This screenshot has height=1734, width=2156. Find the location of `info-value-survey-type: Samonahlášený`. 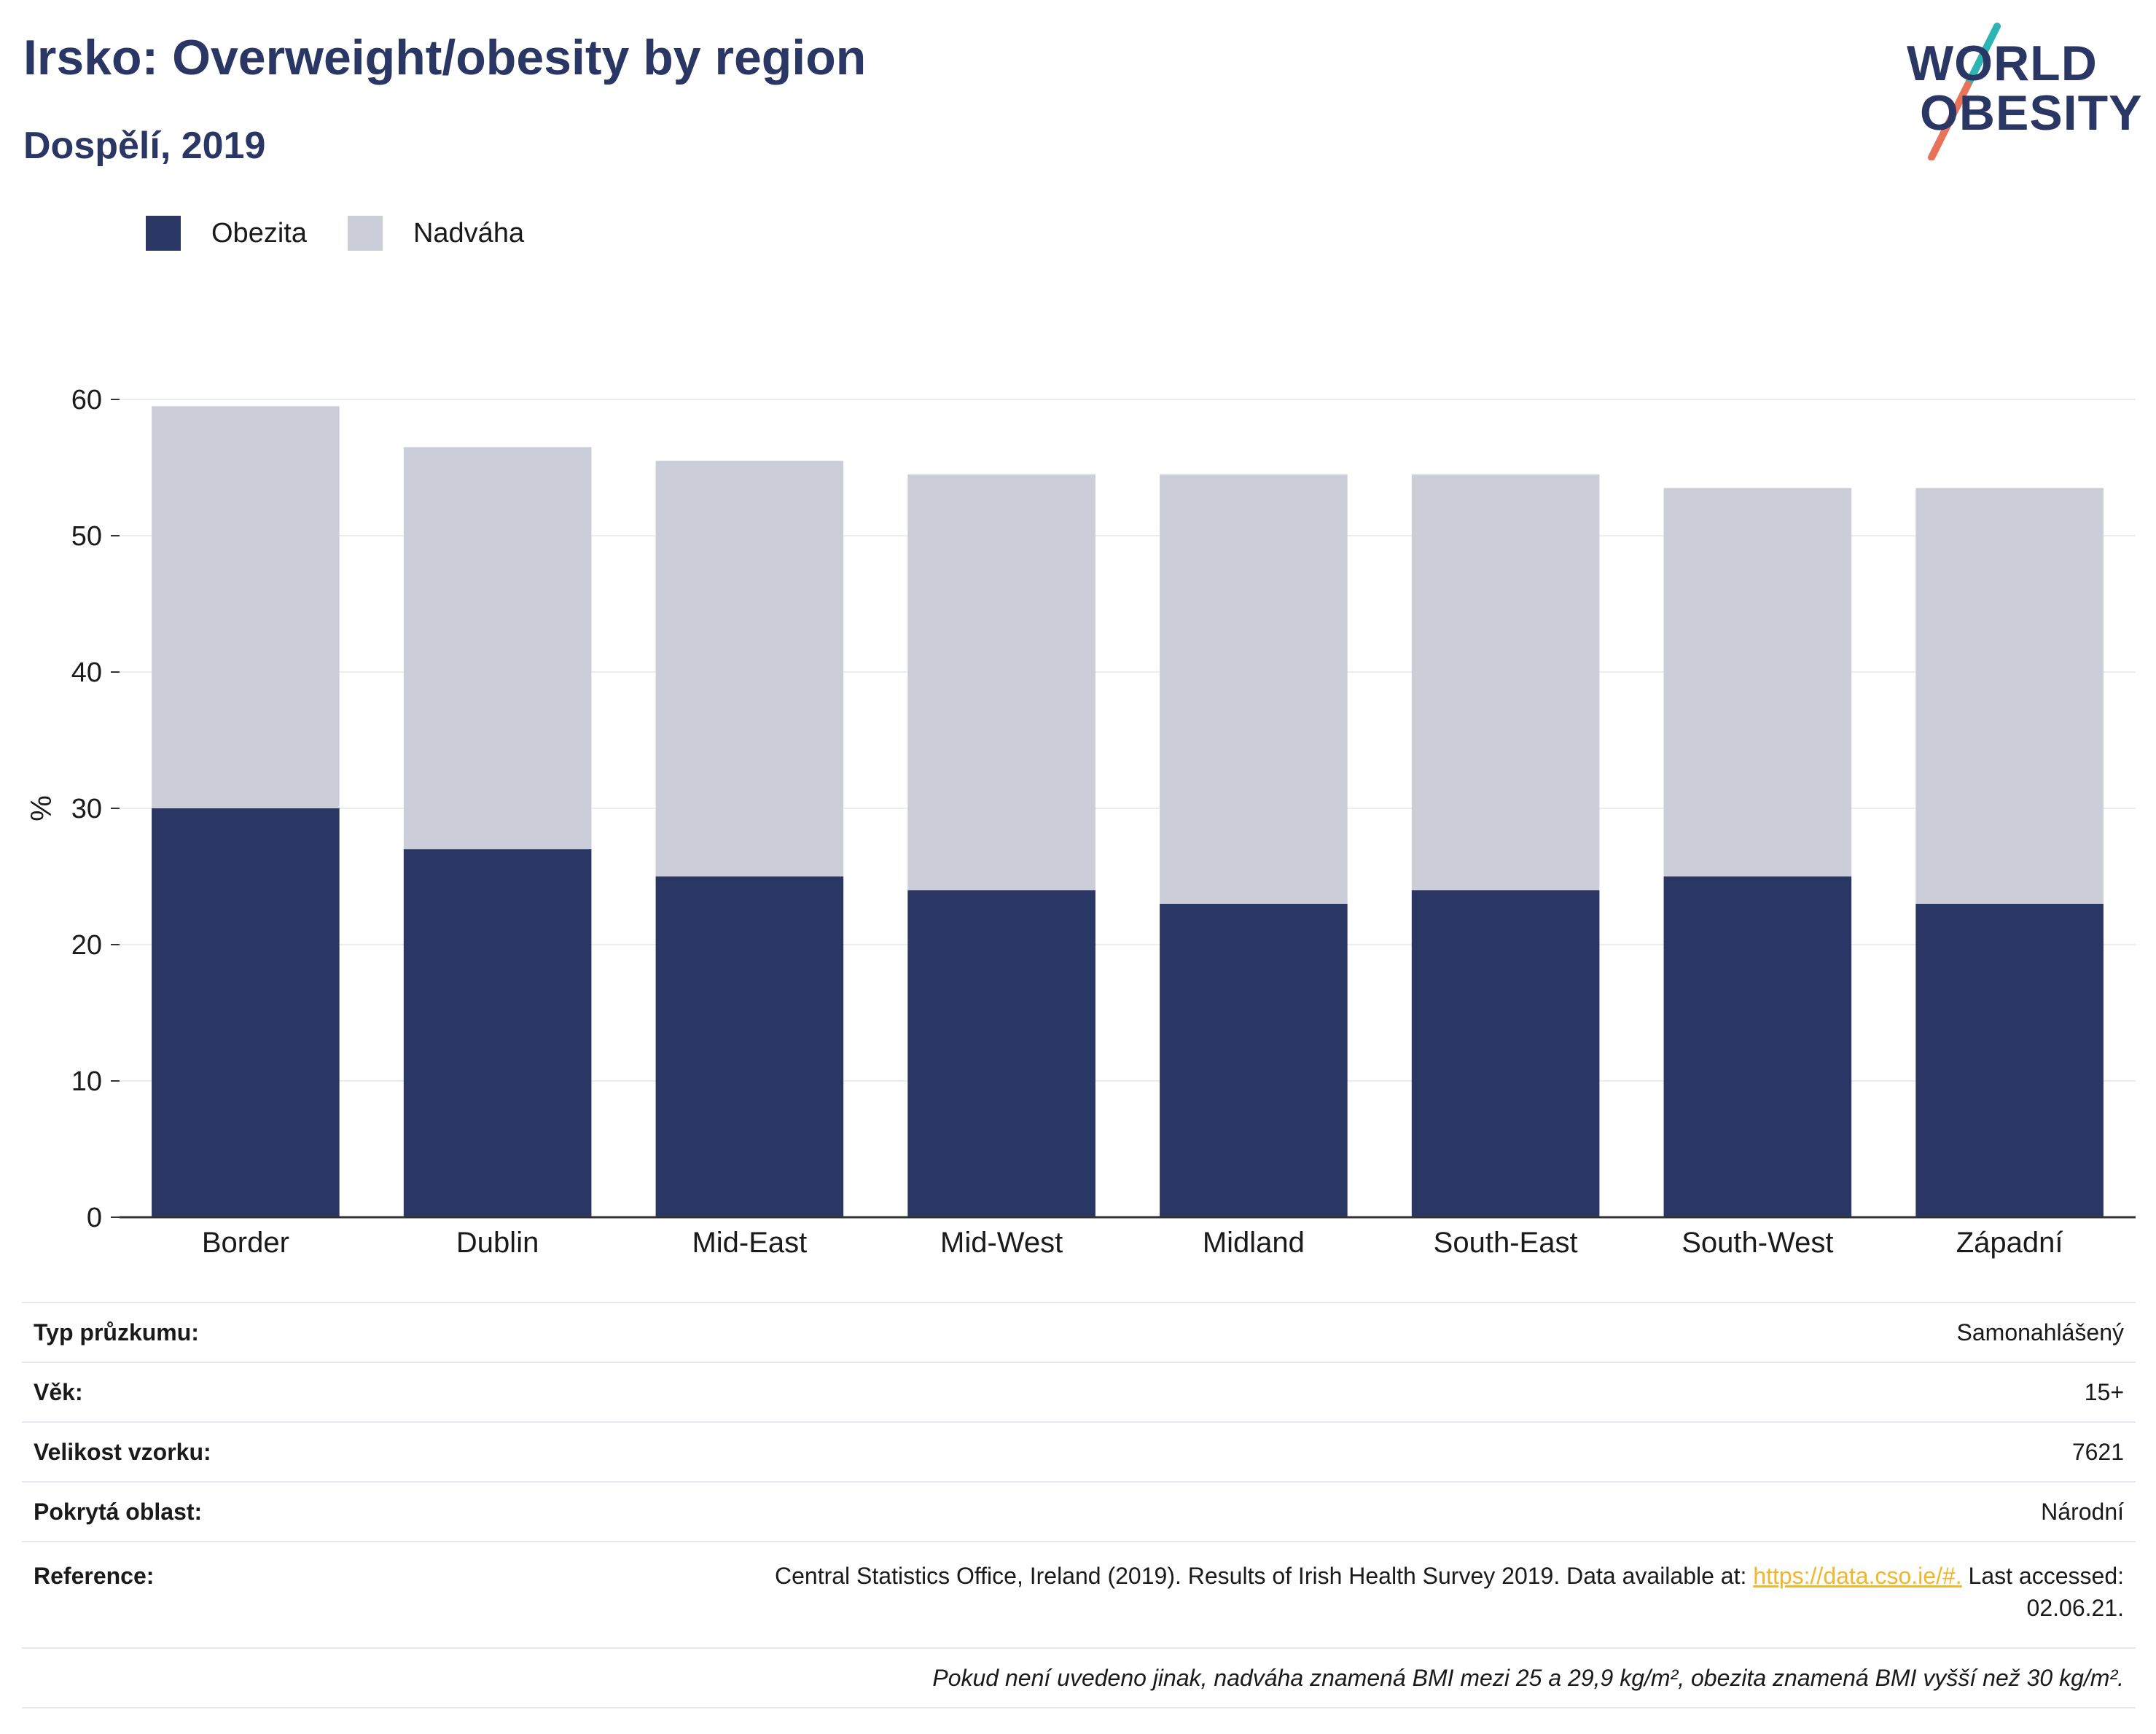

info-value-survey-type: Samonahlášený is located at coordinates (1309, 1332).